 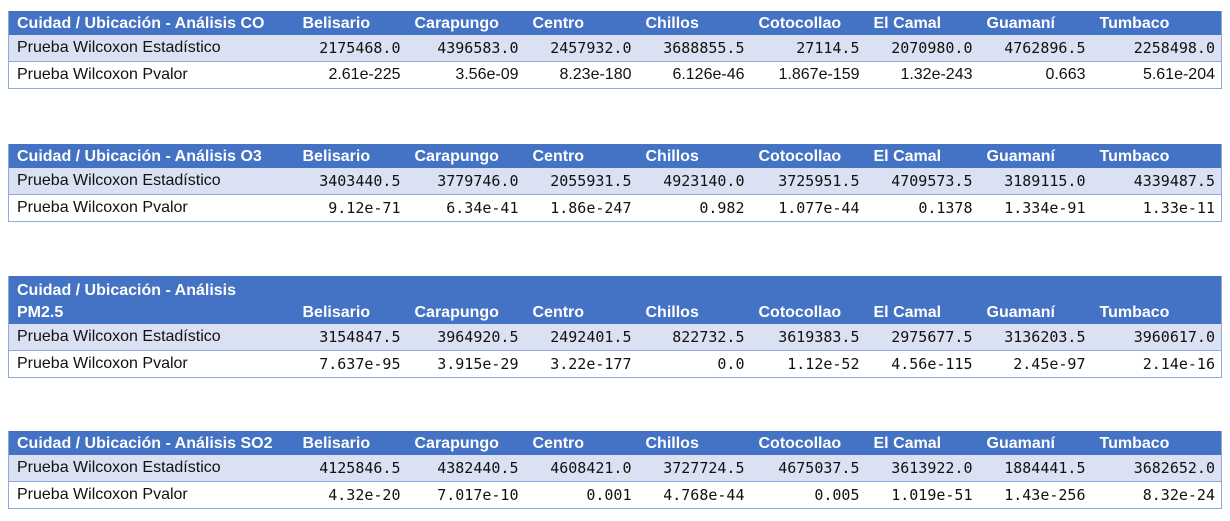 What do you see at coordinates (350, 495) in the screenshot?
I see `table-cell: 4.32e-20` at bounding box center [350, 495].